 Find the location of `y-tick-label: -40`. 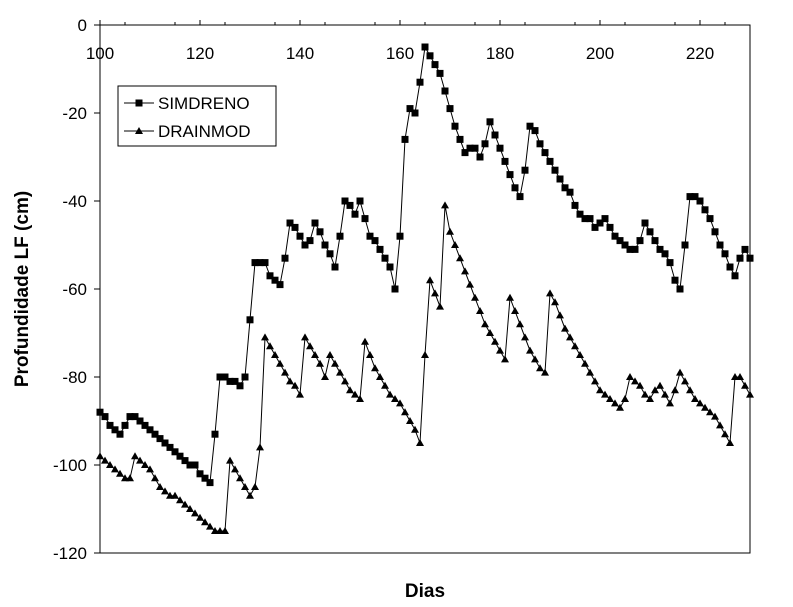

y-tick-label: -40 is located at coordinates (74, 201).